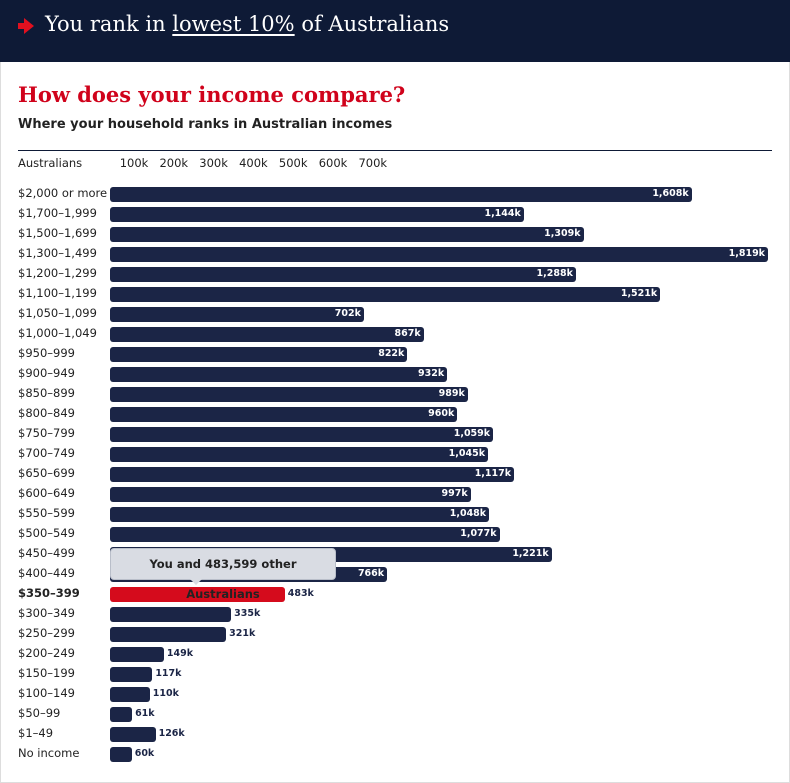  I want to click on rank-banner: You rank in lowest 10% of Australians, so click(395, 31).